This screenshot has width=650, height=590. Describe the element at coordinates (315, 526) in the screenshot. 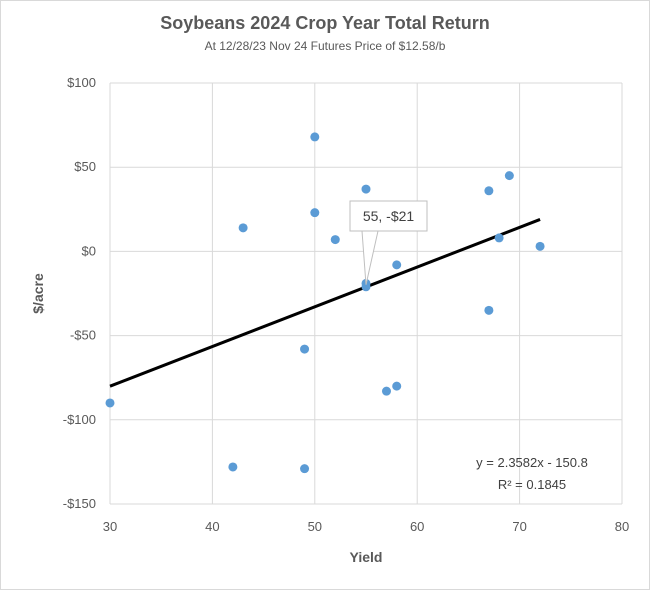

I see `x-tick-label: 50` at that location.